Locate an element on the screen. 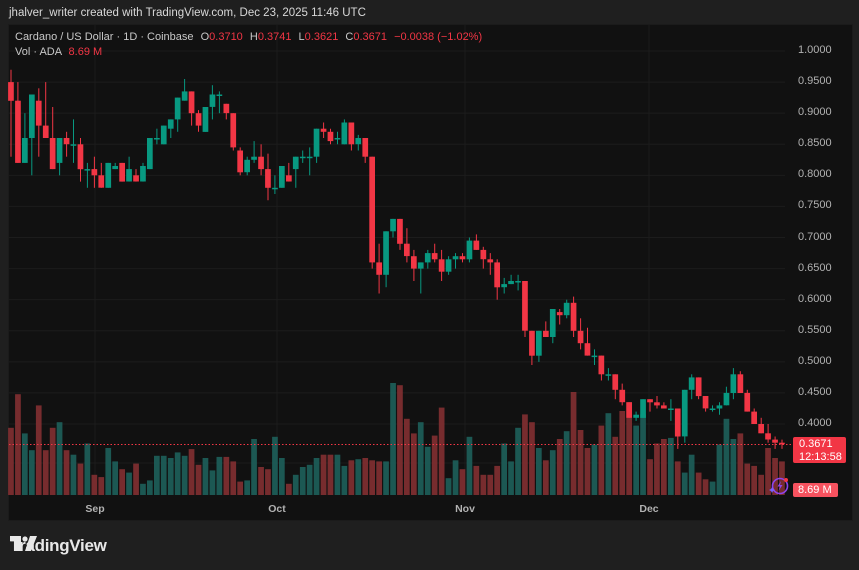 Image resolution: width=859 pixels, height=570 pixels. volume-value: 8.69 M is located at coordinates (85, 52).